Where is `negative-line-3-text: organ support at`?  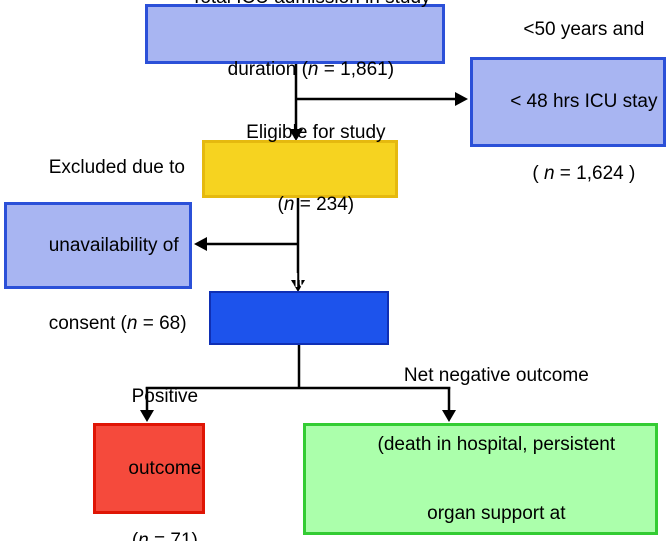
negative-line-3-text: organ support at is located at coordinates (496, 513).